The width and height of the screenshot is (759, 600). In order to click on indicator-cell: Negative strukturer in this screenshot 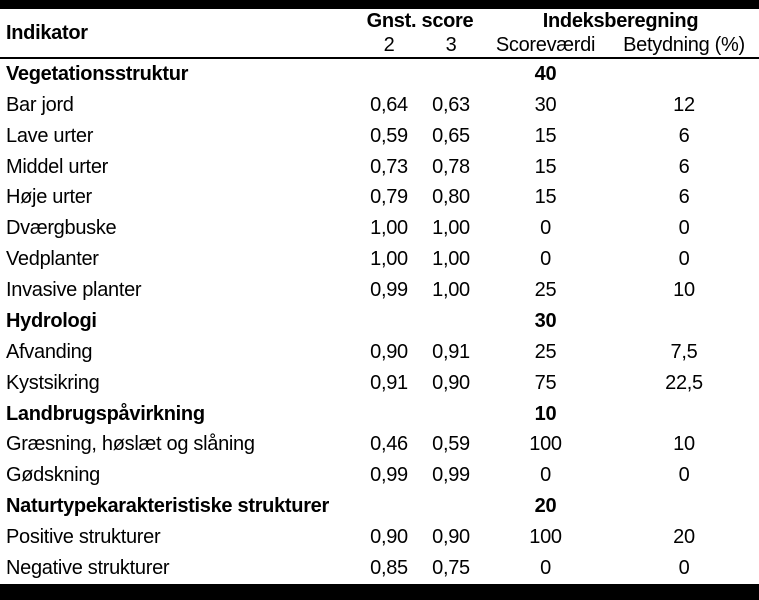, I will do `click(88, 567)`.